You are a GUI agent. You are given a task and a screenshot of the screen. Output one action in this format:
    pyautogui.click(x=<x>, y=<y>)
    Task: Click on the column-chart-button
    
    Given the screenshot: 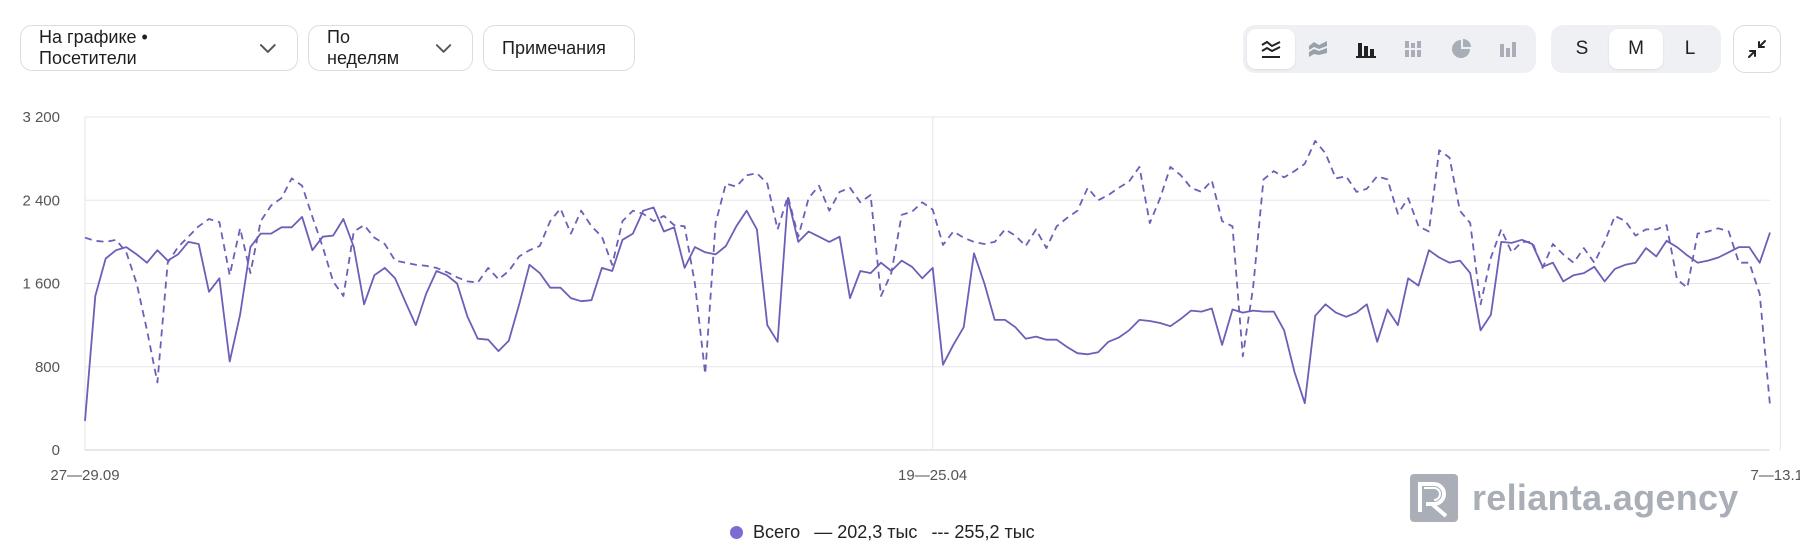 What is the action you would take?
    pyautogui.click(x=1509, y=49)
    